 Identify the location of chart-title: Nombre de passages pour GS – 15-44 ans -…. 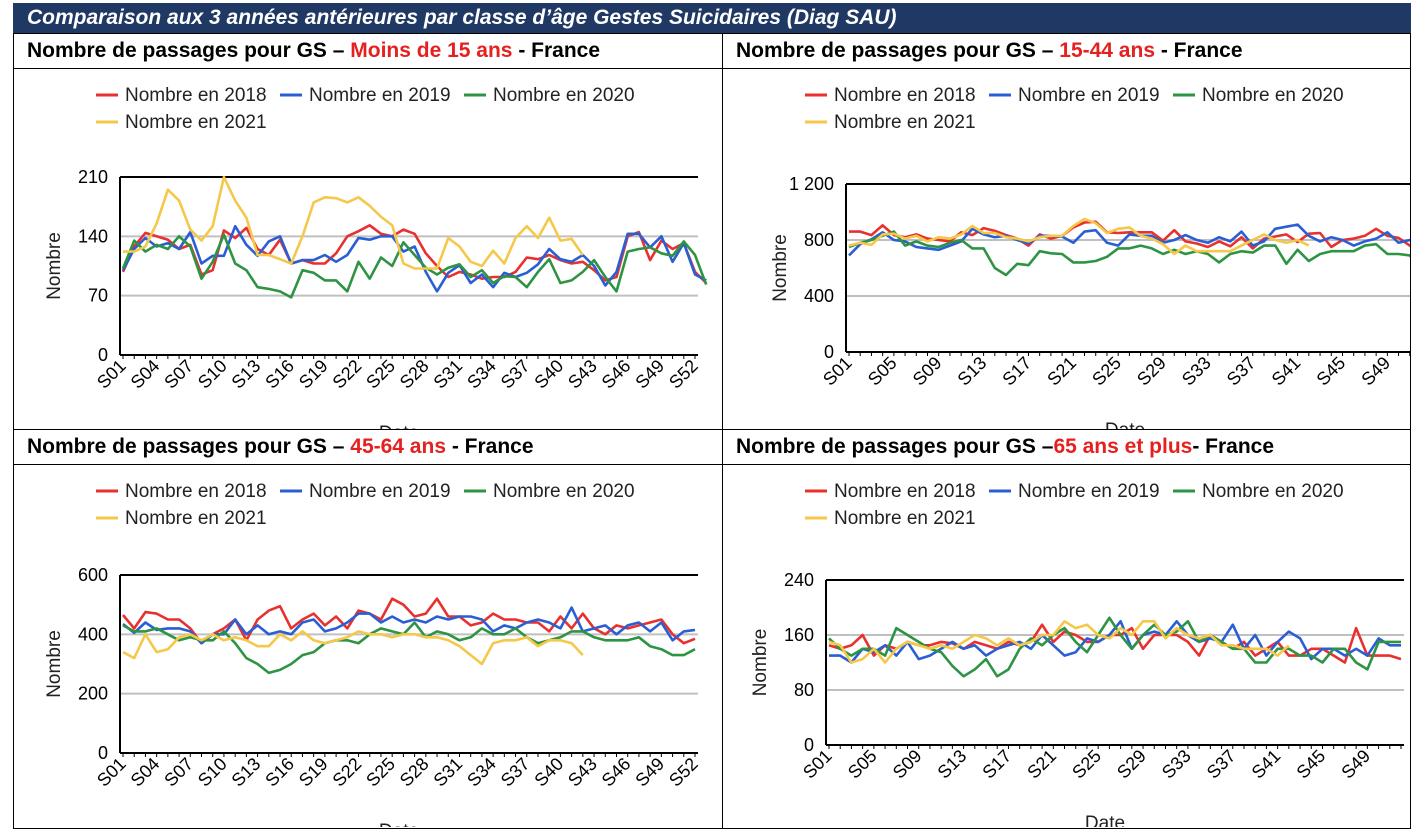
(1066, 51).